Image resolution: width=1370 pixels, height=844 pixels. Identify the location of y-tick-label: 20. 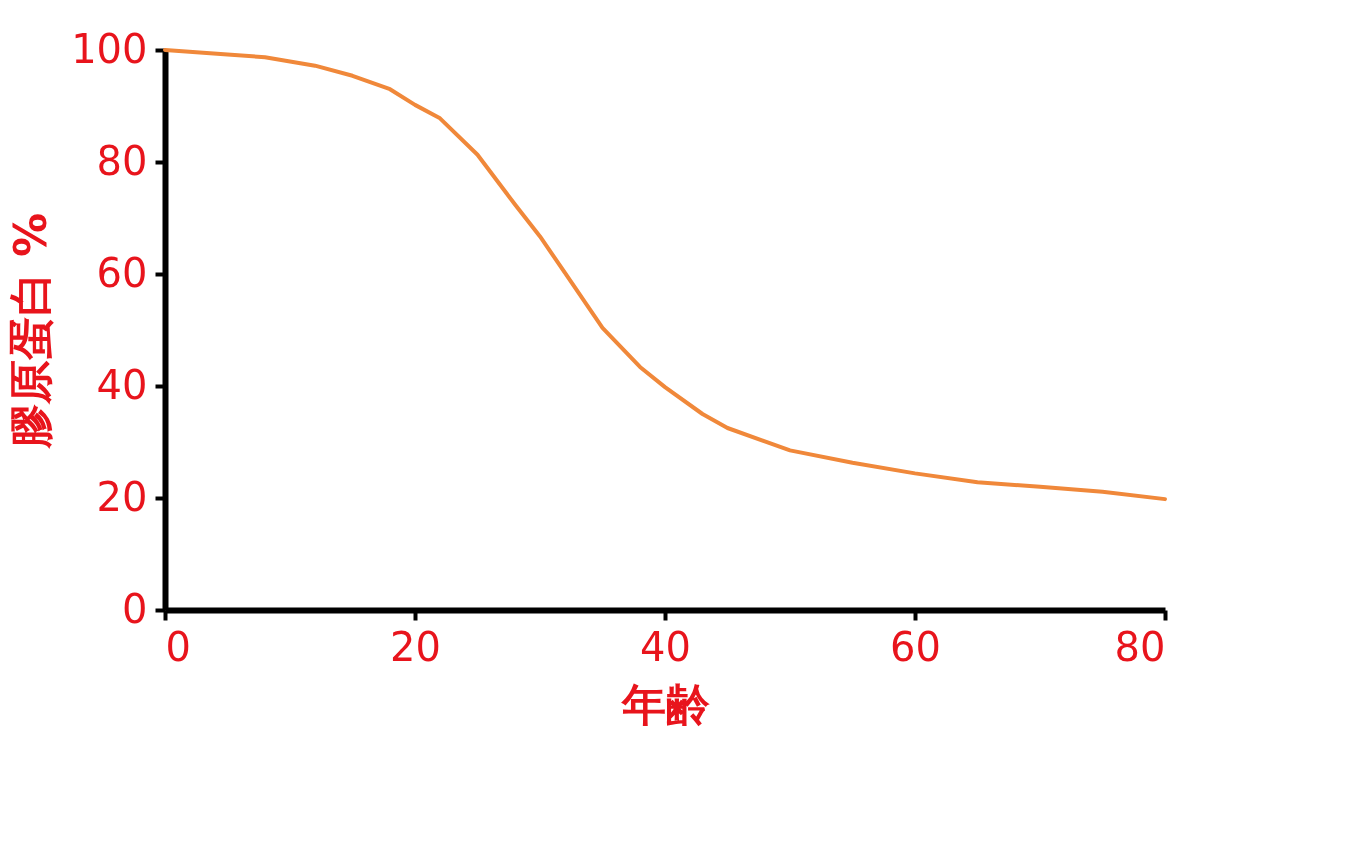
(122, 496).